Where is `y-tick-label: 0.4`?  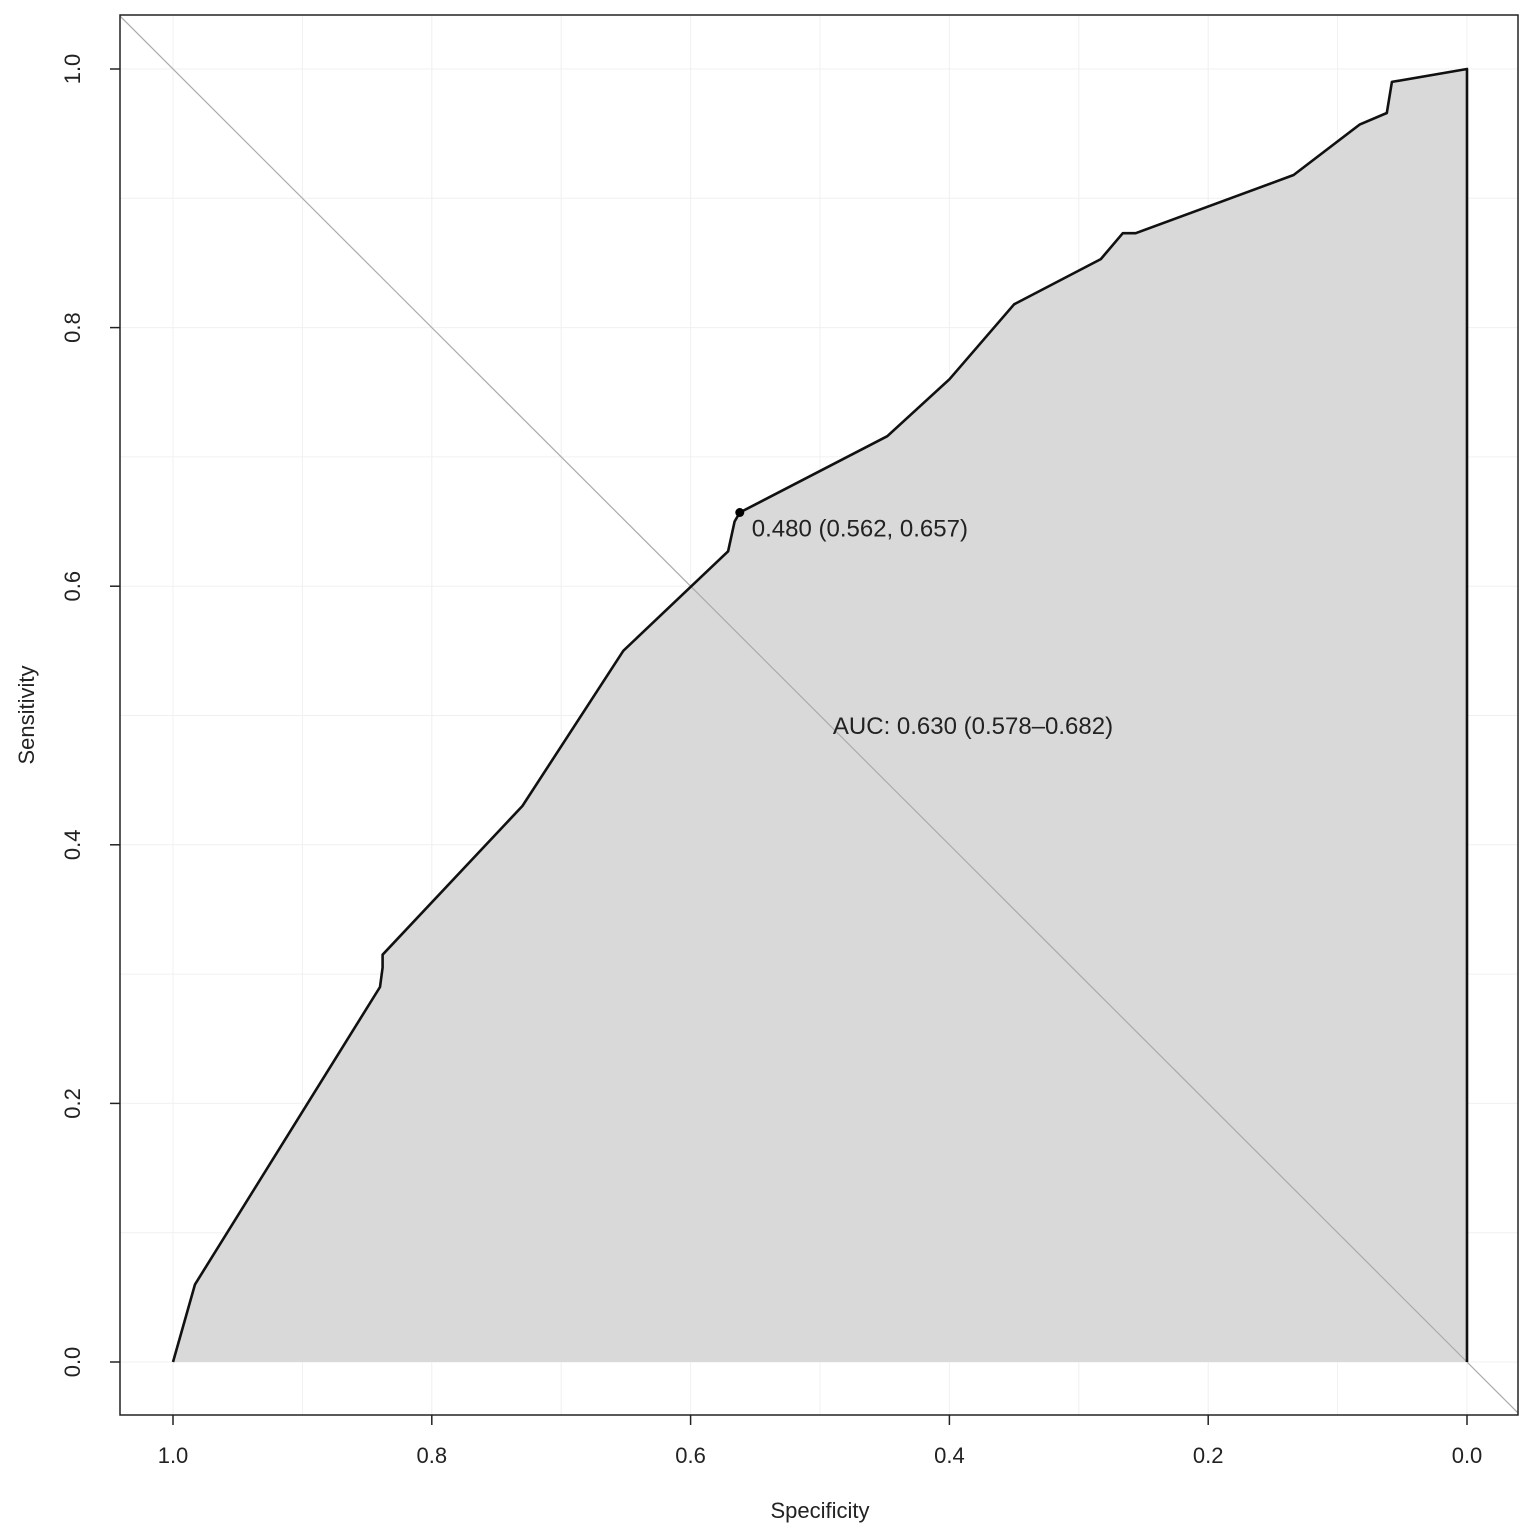
y-tick-label: 0.4 is located at coordinates (72, 845).